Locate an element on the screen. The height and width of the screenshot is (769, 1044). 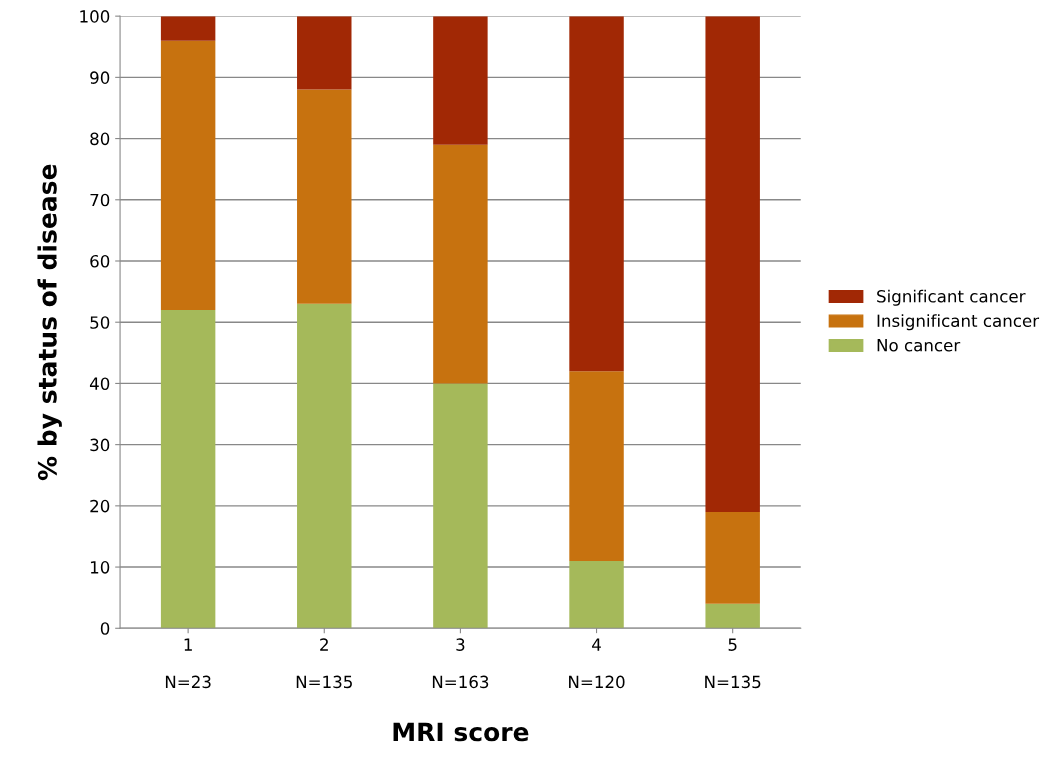
y-tick-label: 10 is located at coordinates (100, 567).